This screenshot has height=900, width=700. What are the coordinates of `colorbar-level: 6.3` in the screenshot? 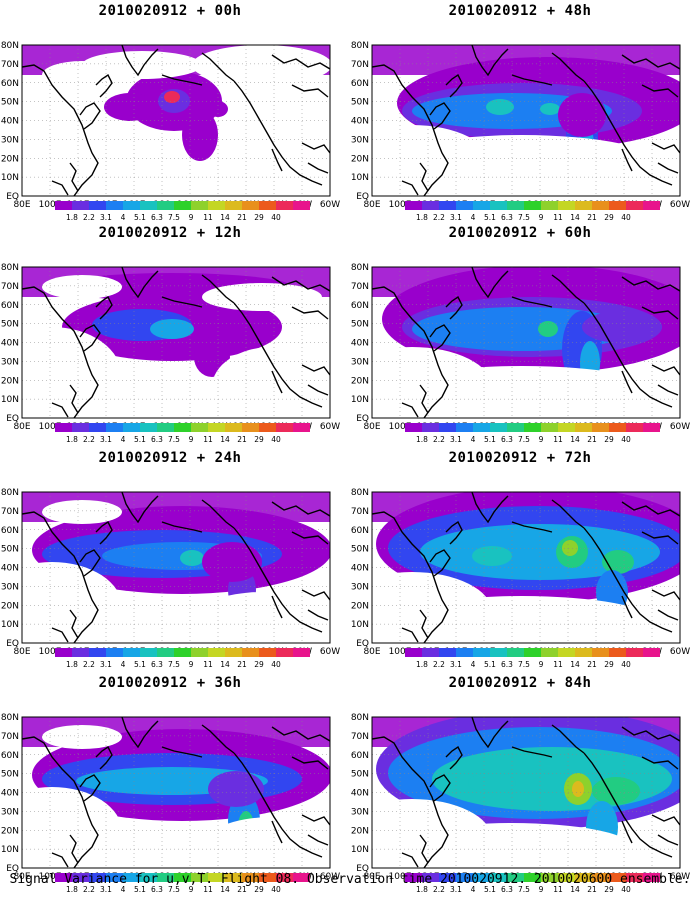 It's located at (507, 439).